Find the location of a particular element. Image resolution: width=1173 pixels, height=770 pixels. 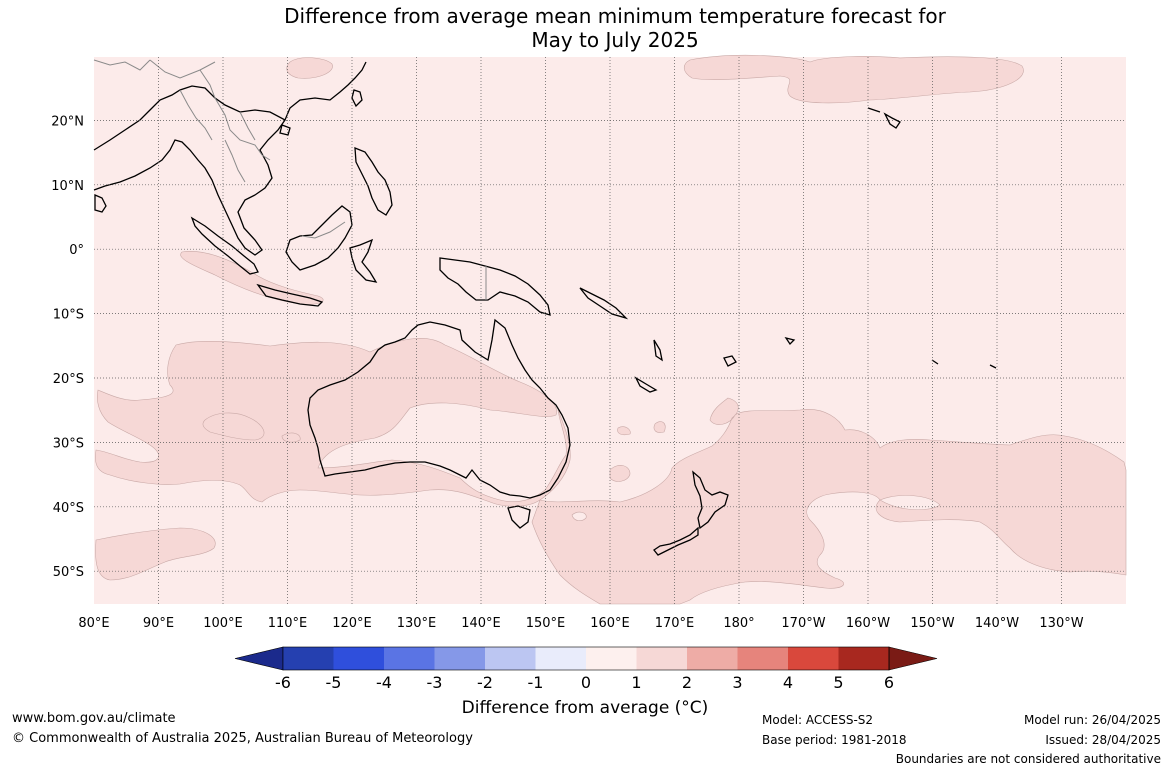

coastline-sulawesi is located at coordinates (363, 260).